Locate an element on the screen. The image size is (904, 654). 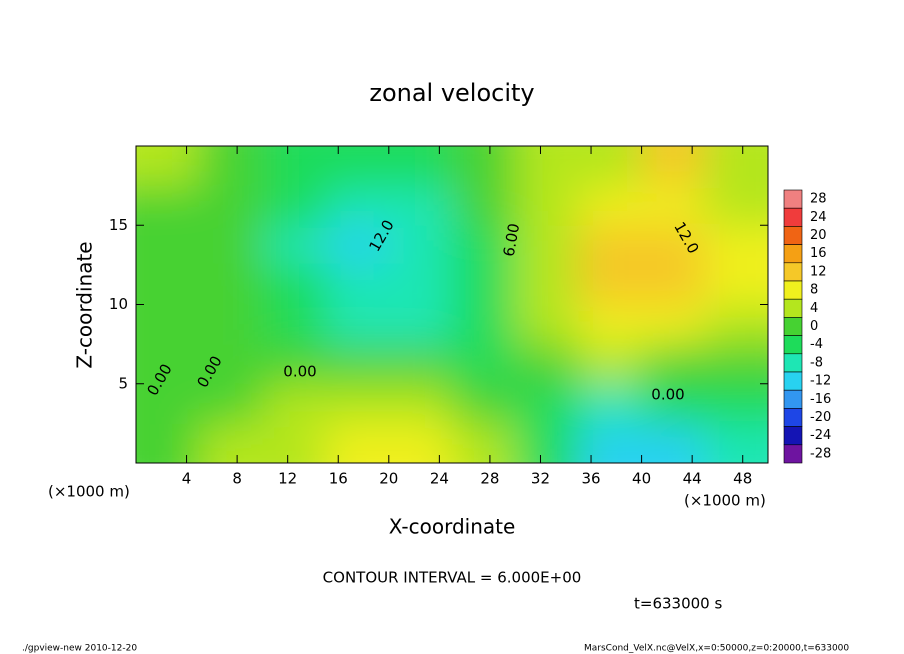
y-tick-label: 5 is located at coordinates (123, 383).